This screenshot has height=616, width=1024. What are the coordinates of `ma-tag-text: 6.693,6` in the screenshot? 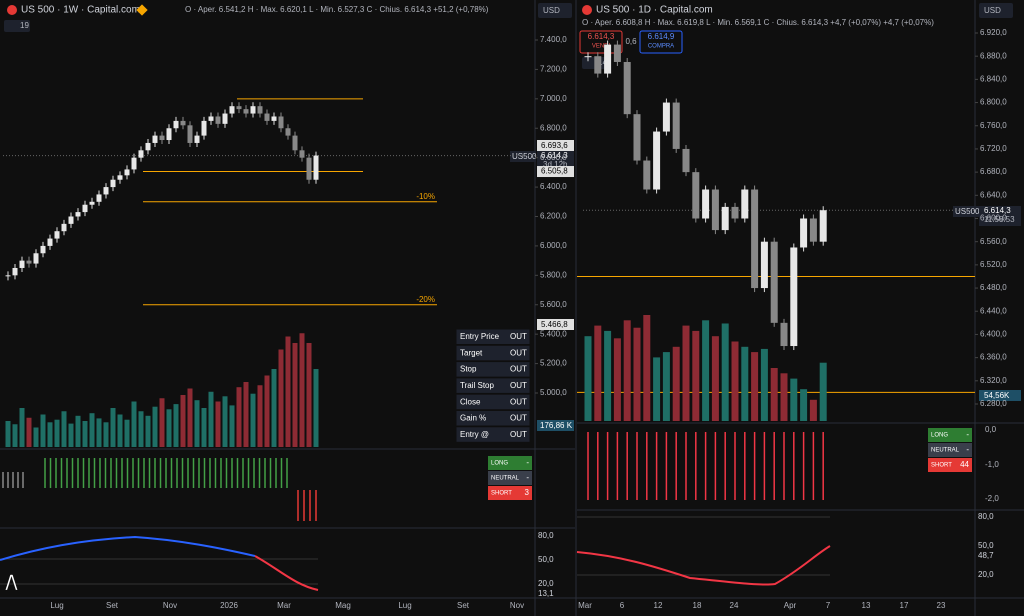 It's located at (554, 145).